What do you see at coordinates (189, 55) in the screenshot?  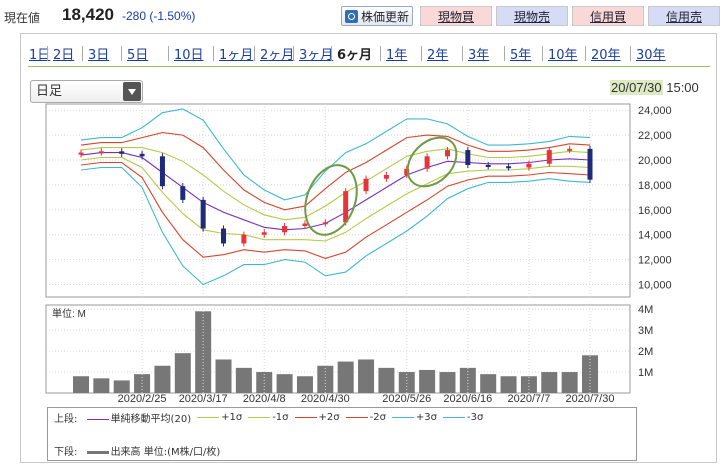 I see `period-tab-4: 10日` at bounding box center [189, 55].